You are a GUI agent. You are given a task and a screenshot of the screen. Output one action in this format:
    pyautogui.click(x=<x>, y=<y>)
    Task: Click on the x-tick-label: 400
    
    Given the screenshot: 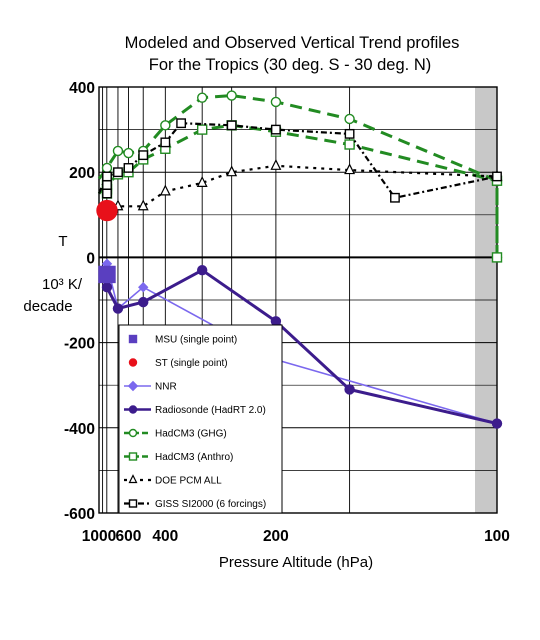 What is the action you would take?
    pyautogui.click(x=165, y=536)
    